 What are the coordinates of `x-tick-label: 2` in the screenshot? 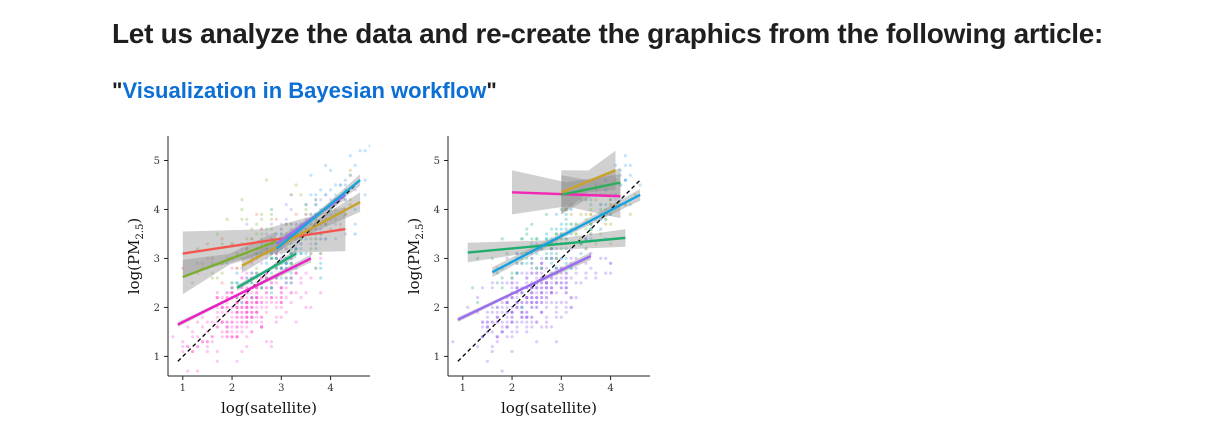 It's located at (512, 388).